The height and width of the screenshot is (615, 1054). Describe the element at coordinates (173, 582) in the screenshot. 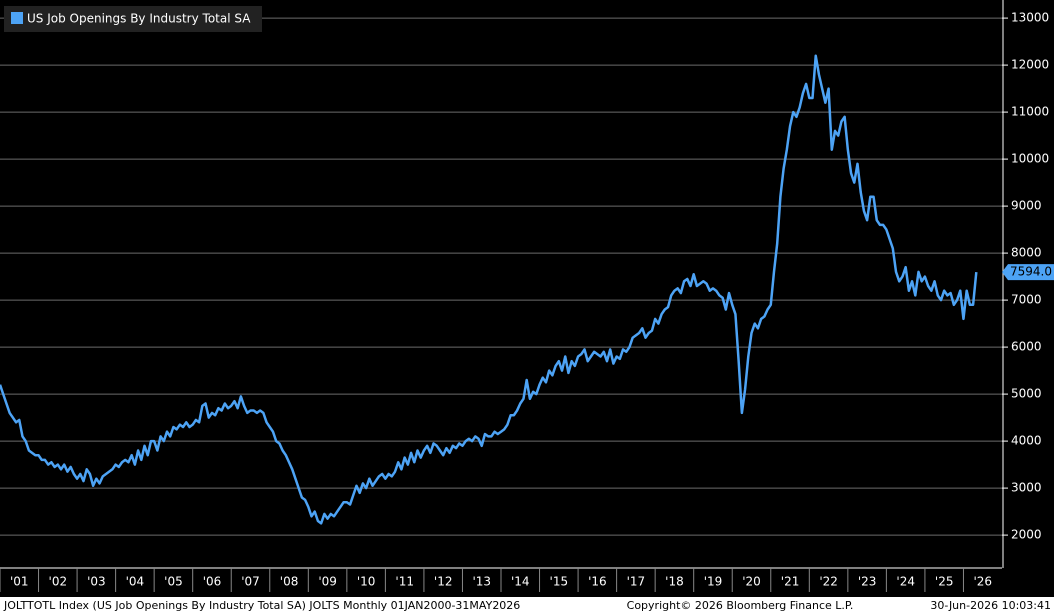

I see `x-tick-label: '05` at that location.